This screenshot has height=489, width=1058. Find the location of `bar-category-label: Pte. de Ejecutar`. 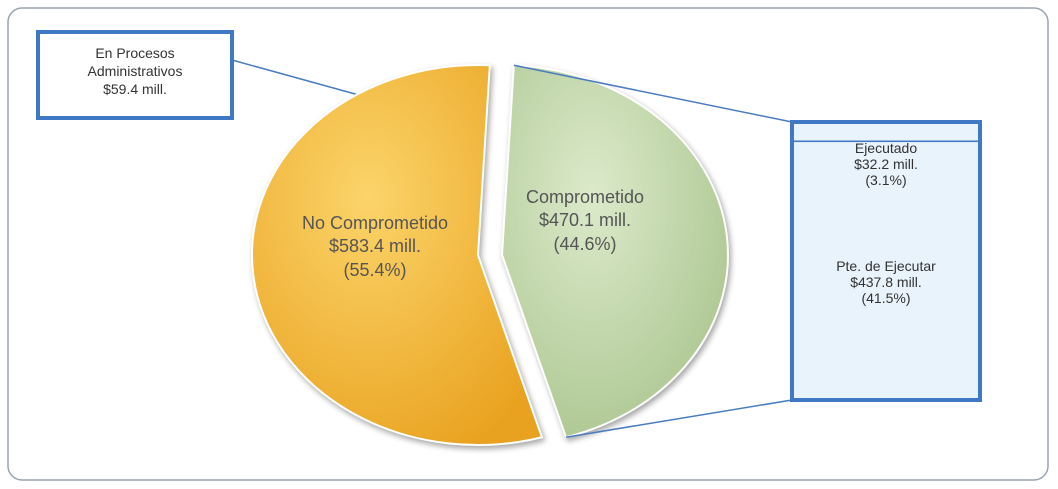

bar-category-label: Pte. de Ejecutar is located at coordinates (886, 266).